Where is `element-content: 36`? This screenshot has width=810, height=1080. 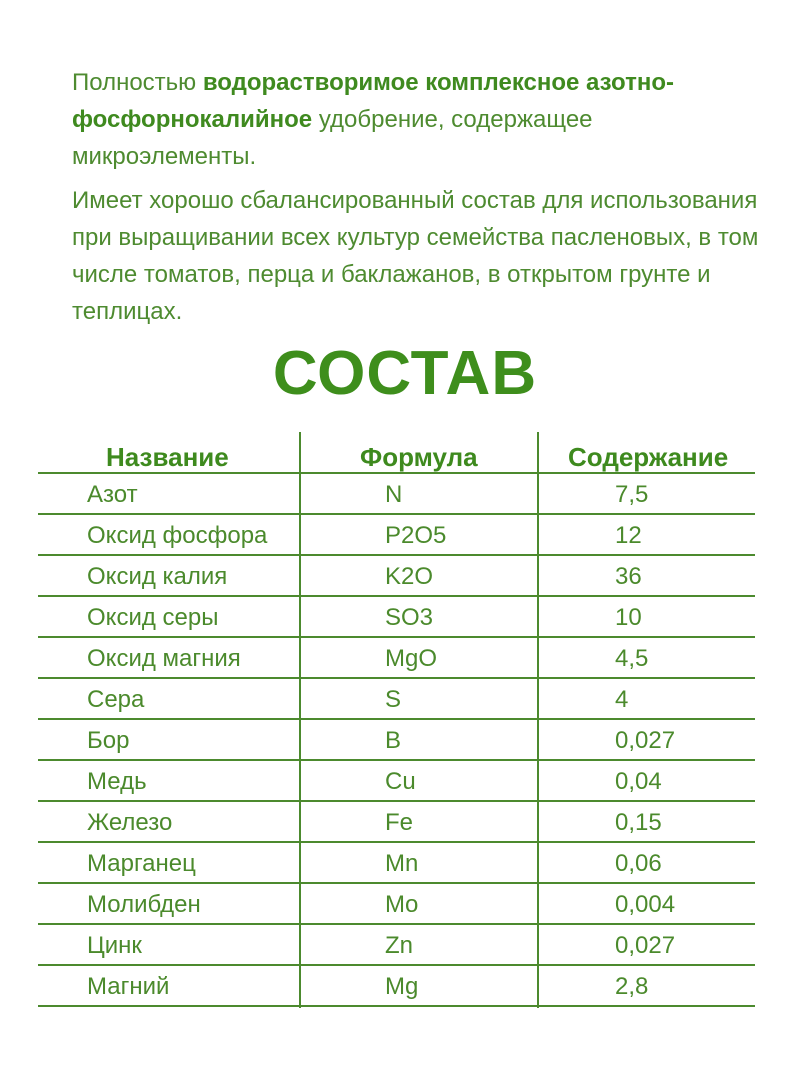 element-content: 36 is located at coordinates (628, 576).